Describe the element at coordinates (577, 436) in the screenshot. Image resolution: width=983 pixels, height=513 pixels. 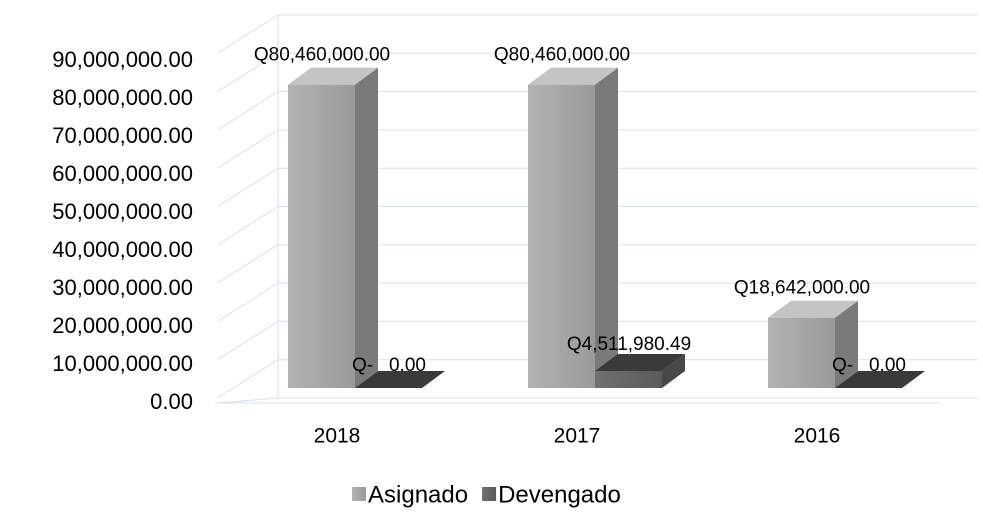
I see `x-tick-label: 2017` at that location.